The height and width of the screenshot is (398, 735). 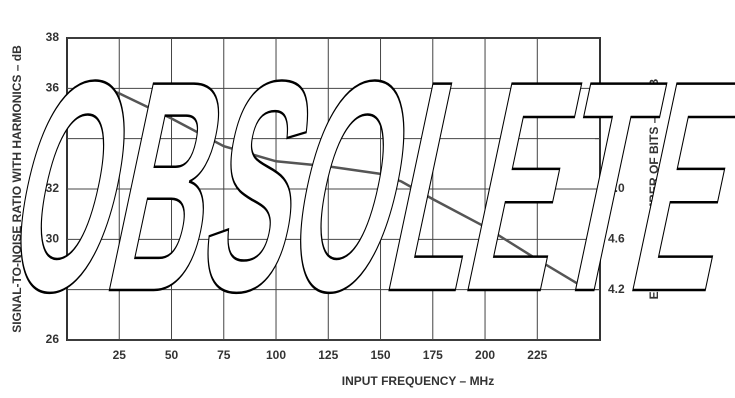 I want to click on y2-tick-label: 5.4, so click(x=616, y=138).